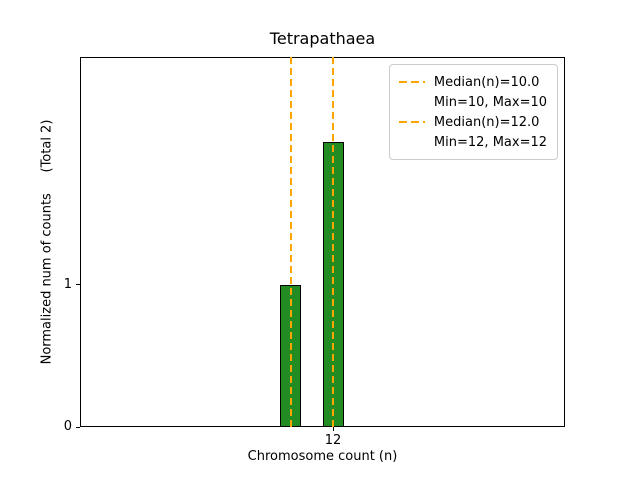  I want to click on chart-title: Tetrapathaea, so click(322, 38).